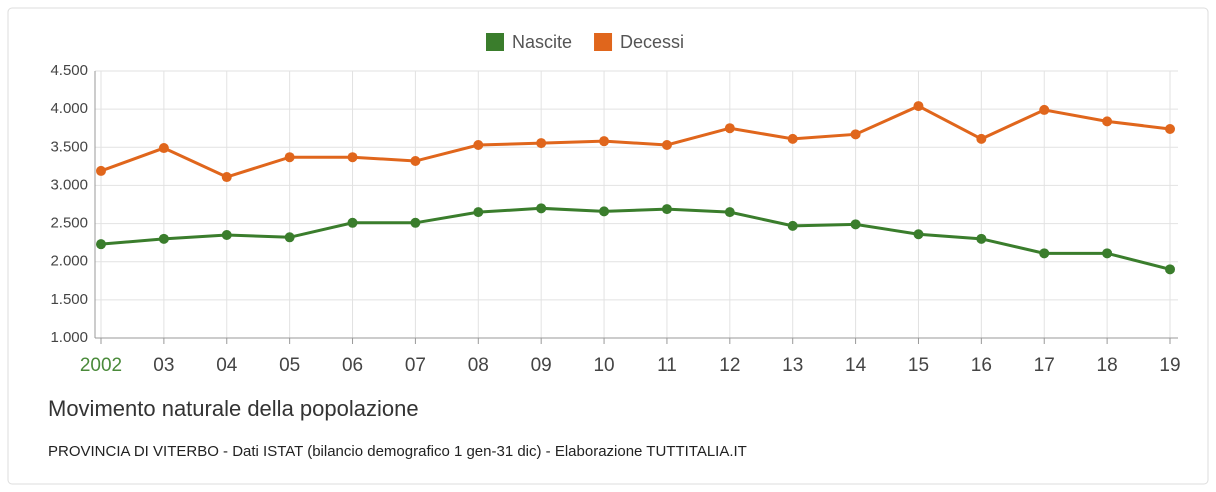 Image resolution: width=1216 pixels, height=492 pixels. I want to click on legend-label: Nascite, so click(542, 42).